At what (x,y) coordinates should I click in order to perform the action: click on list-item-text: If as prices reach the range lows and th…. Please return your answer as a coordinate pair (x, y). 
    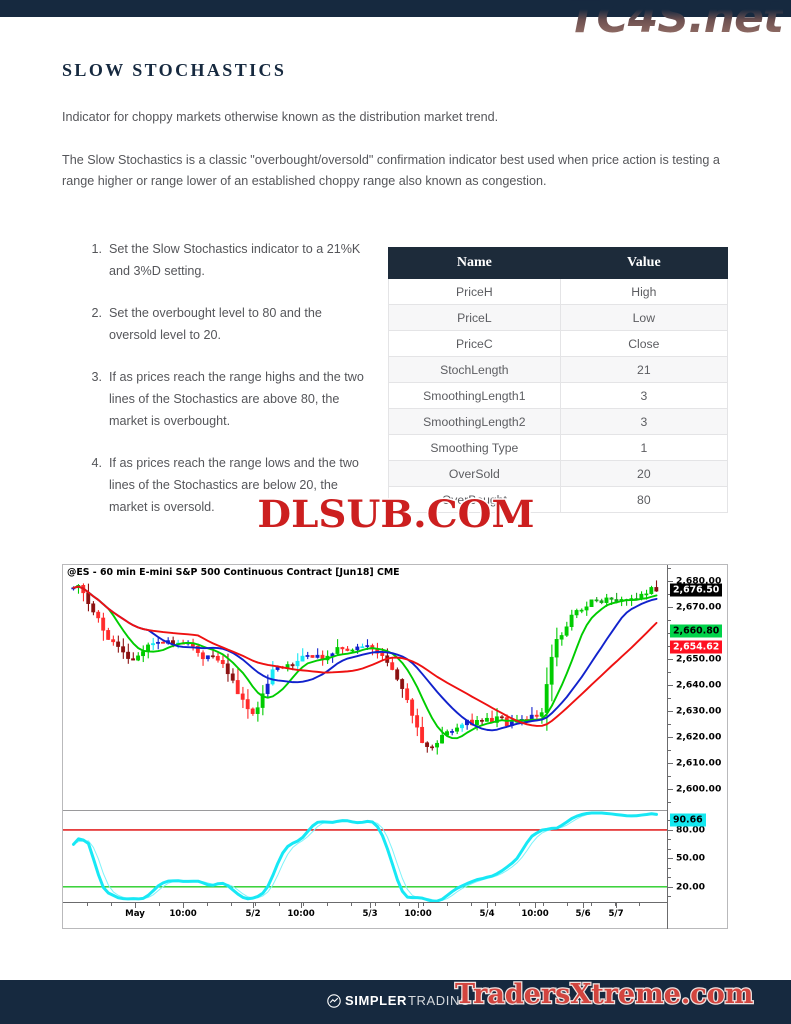
    Looking at the image, I should click on (234, 485).